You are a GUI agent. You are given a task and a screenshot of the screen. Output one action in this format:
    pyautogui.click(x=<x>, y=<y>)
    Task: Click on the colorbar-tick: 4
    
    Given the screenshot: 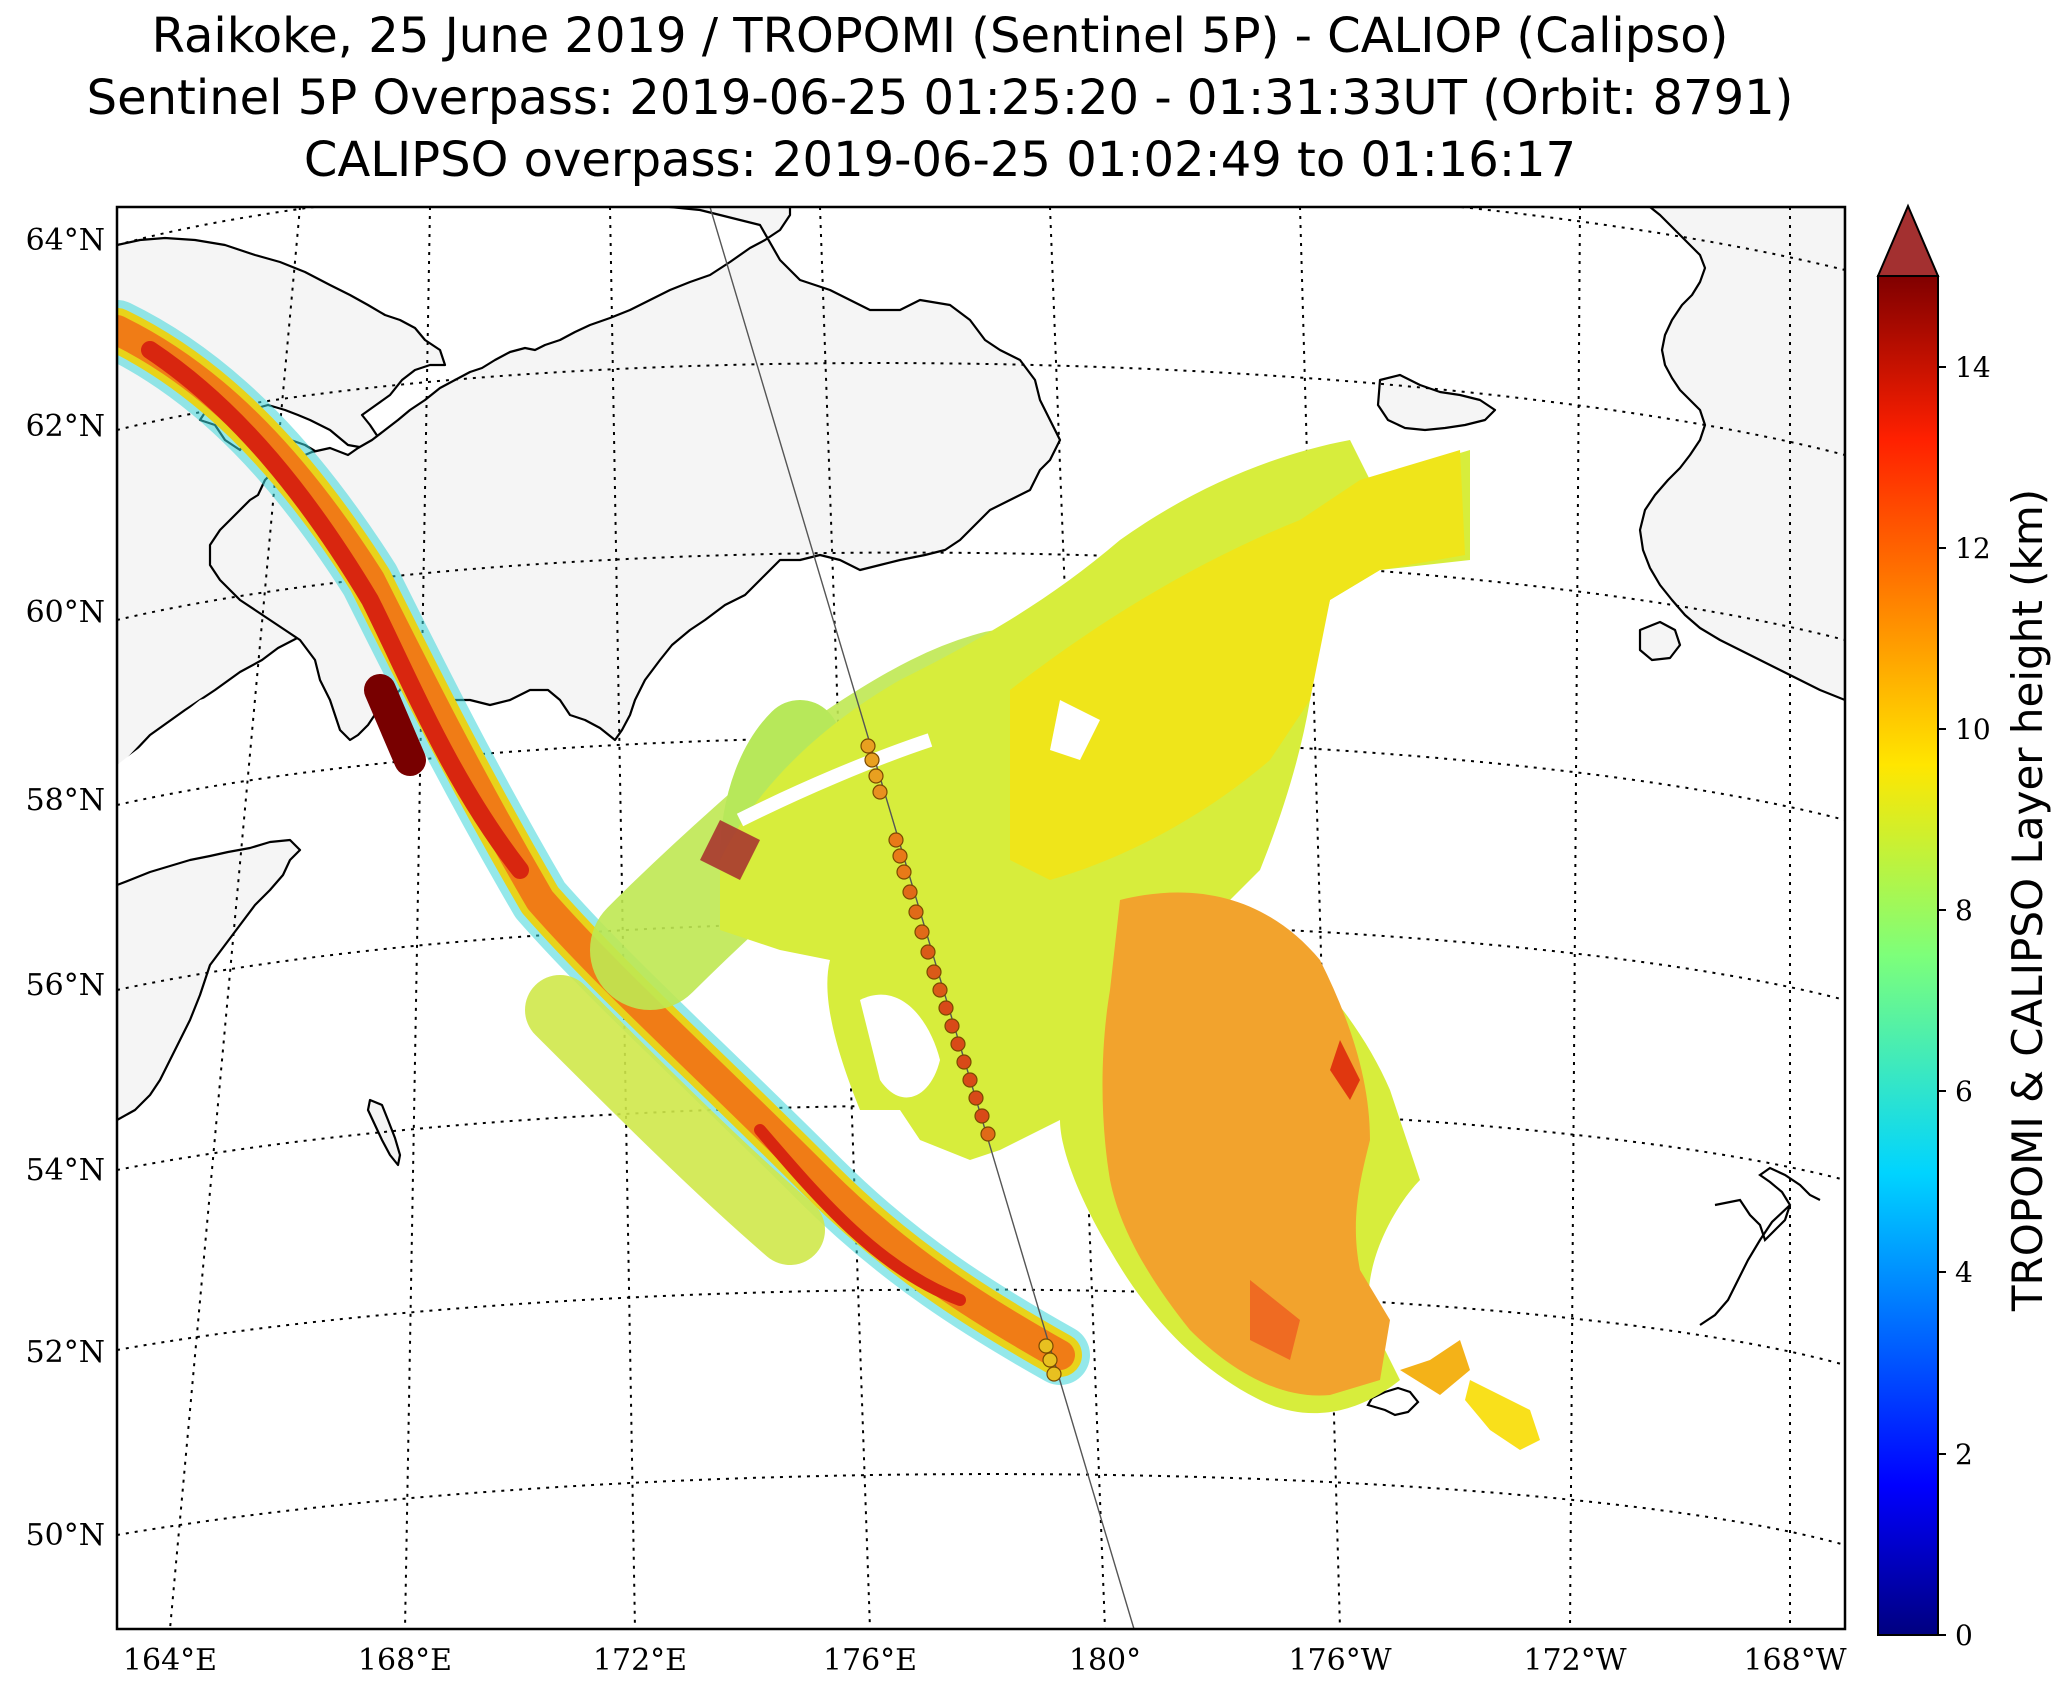 What is the action you would take?
    pyautogui.click(x=1964, y=1272)
    